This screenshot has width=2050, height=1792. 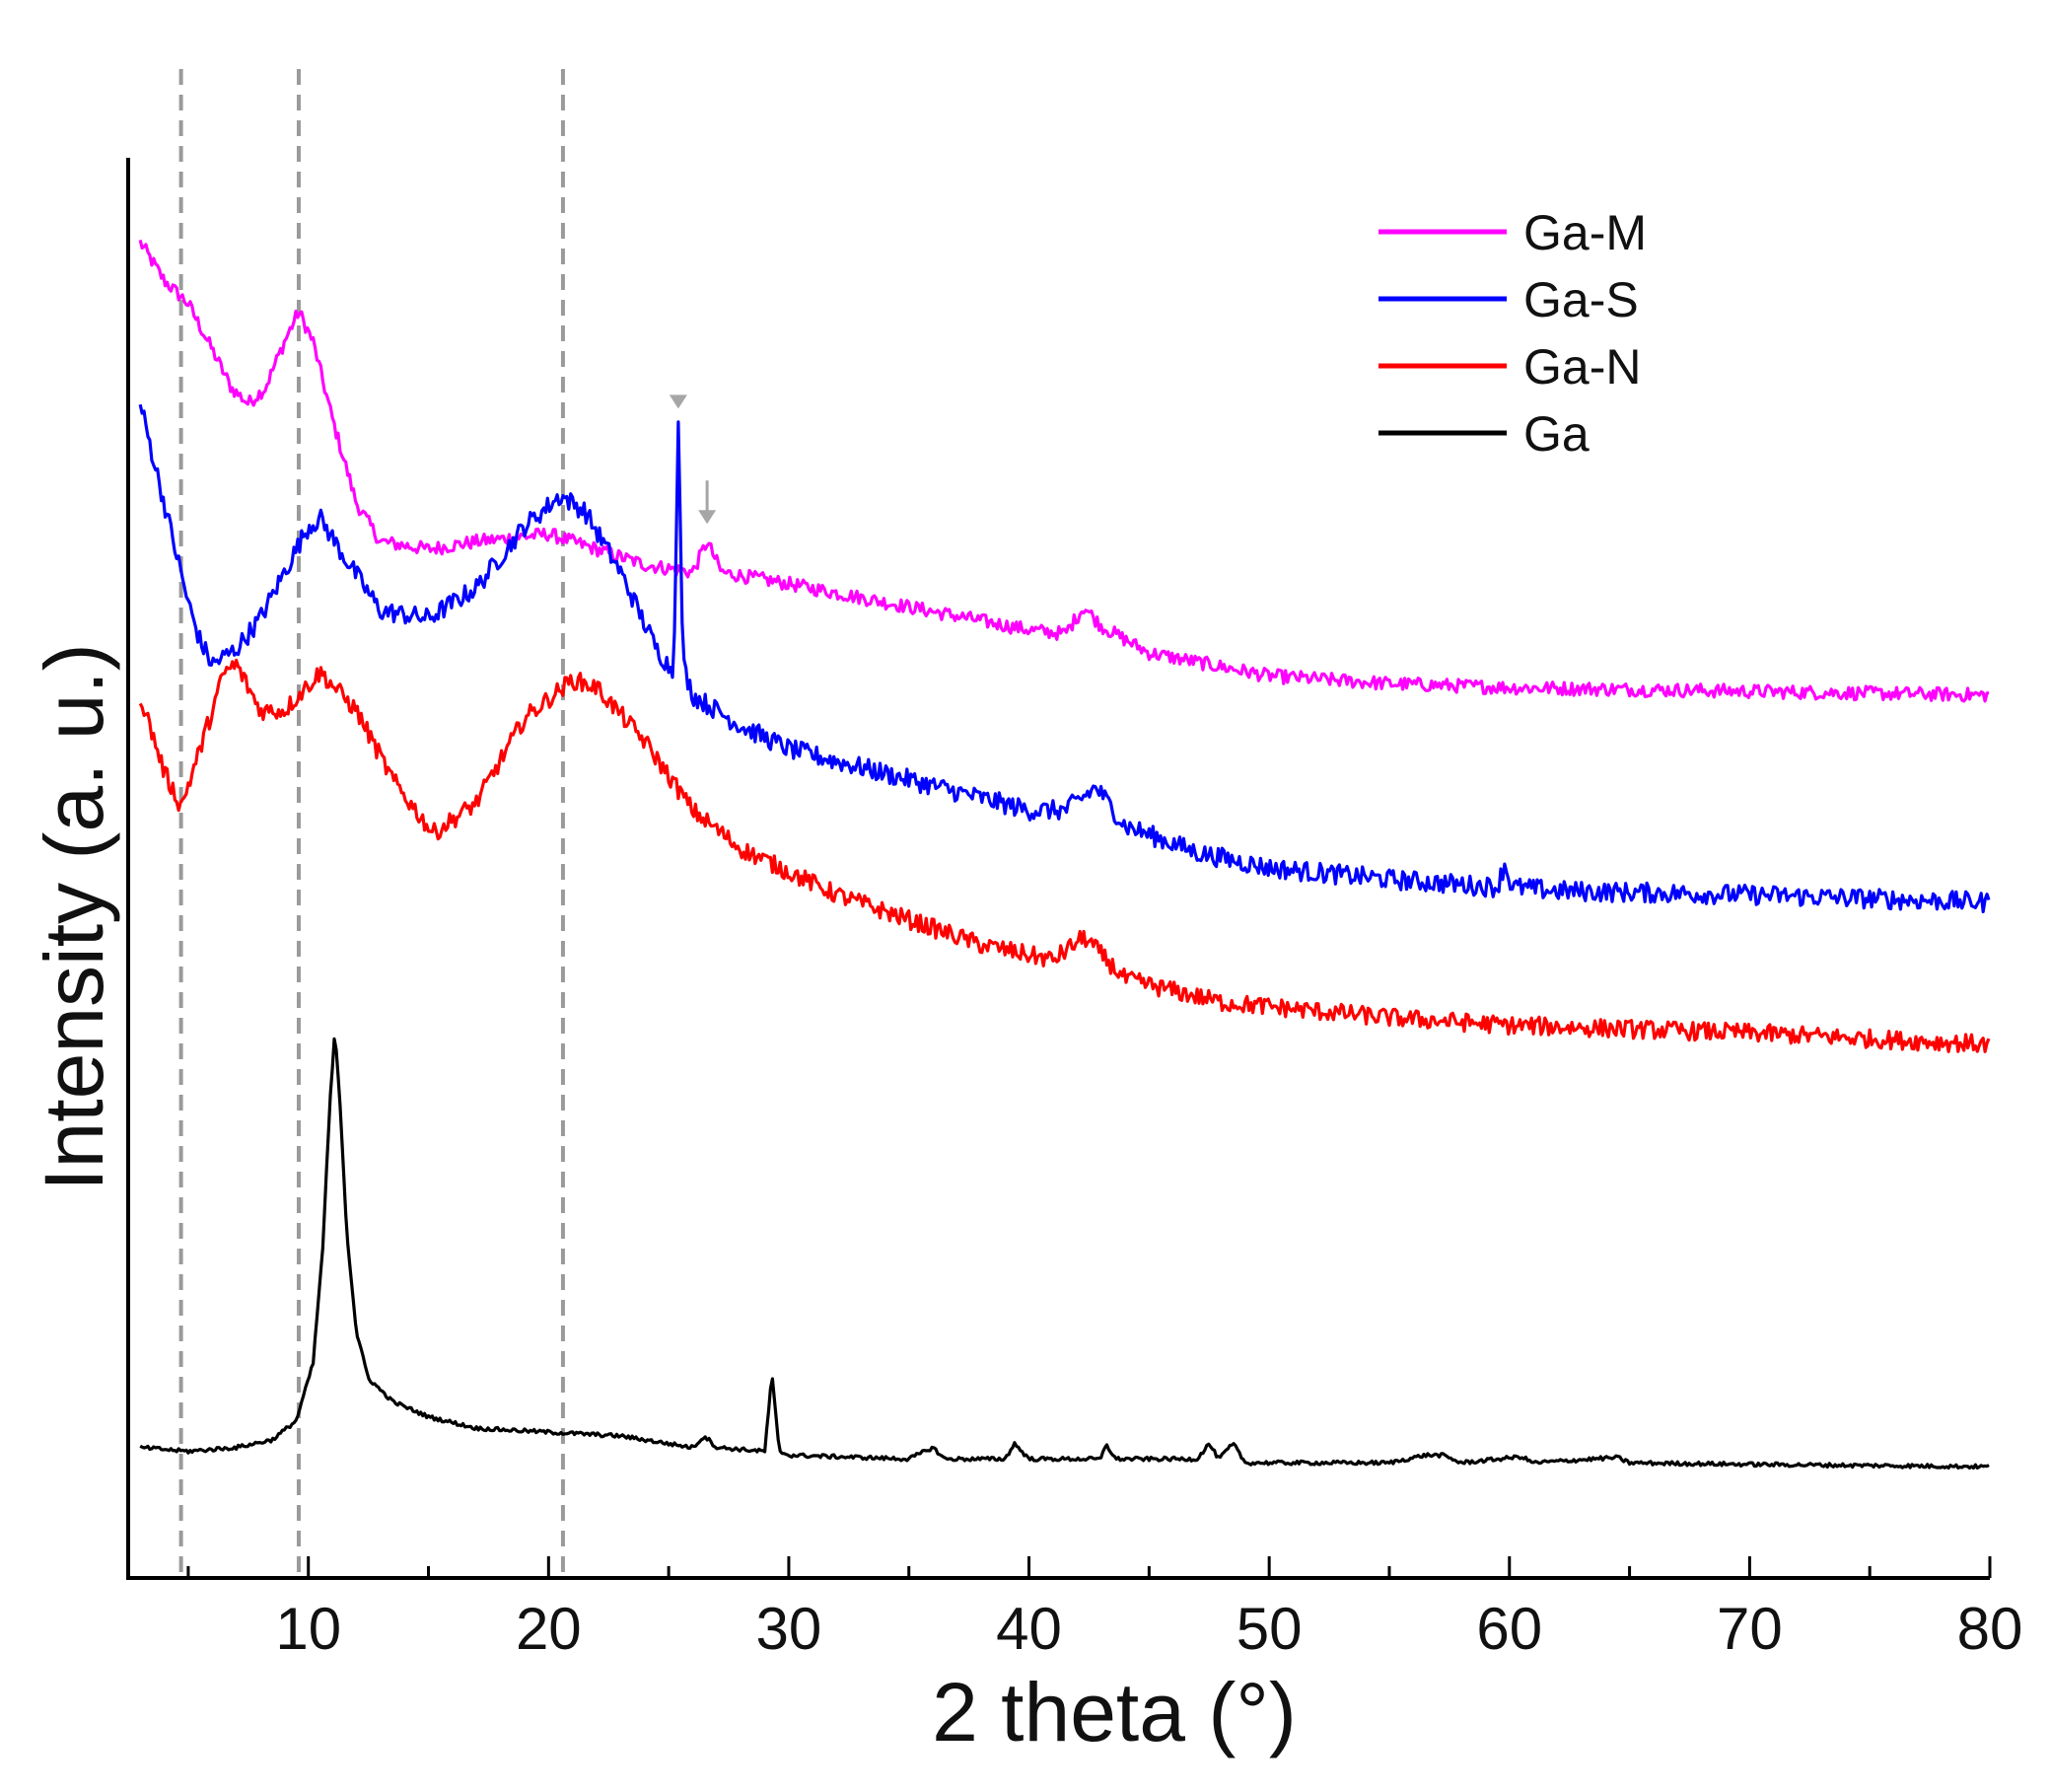 What do you see at coordinates (1990, 1629) in the screenshot?
I see `x-tick-label: 80` at bounding box center [1990, 1629].